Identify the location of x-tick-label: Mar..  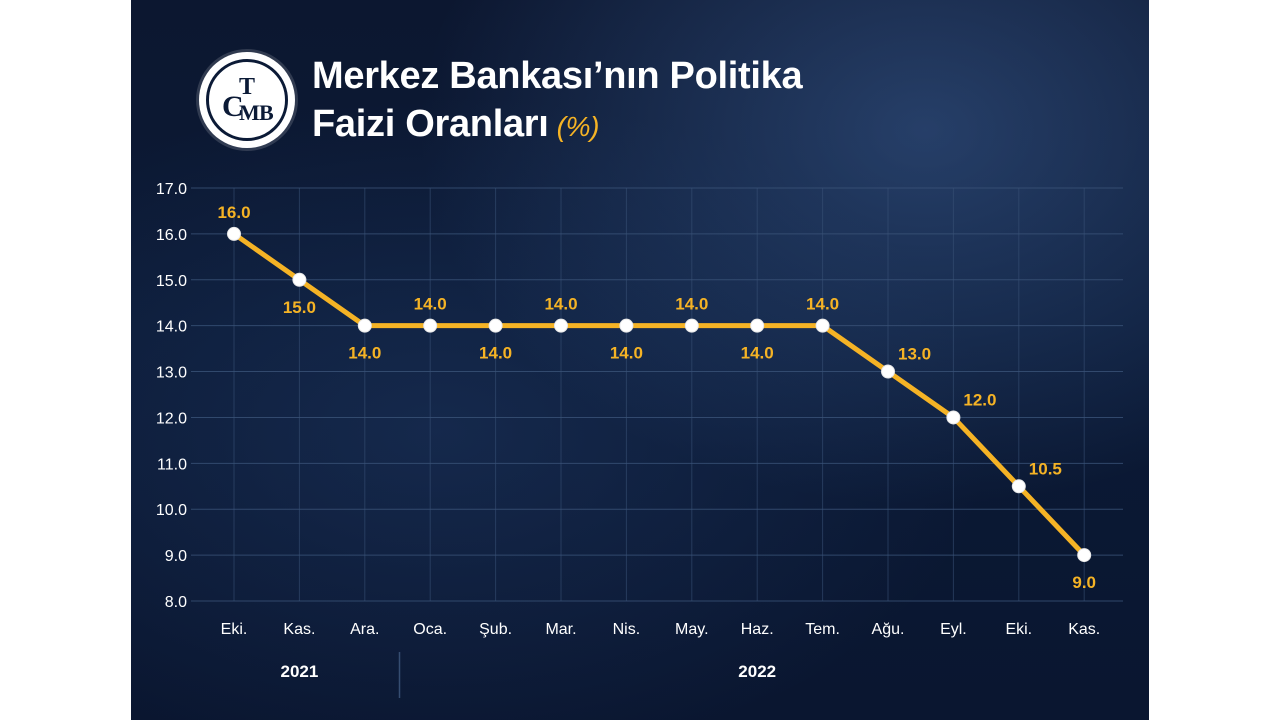
(560, 629).